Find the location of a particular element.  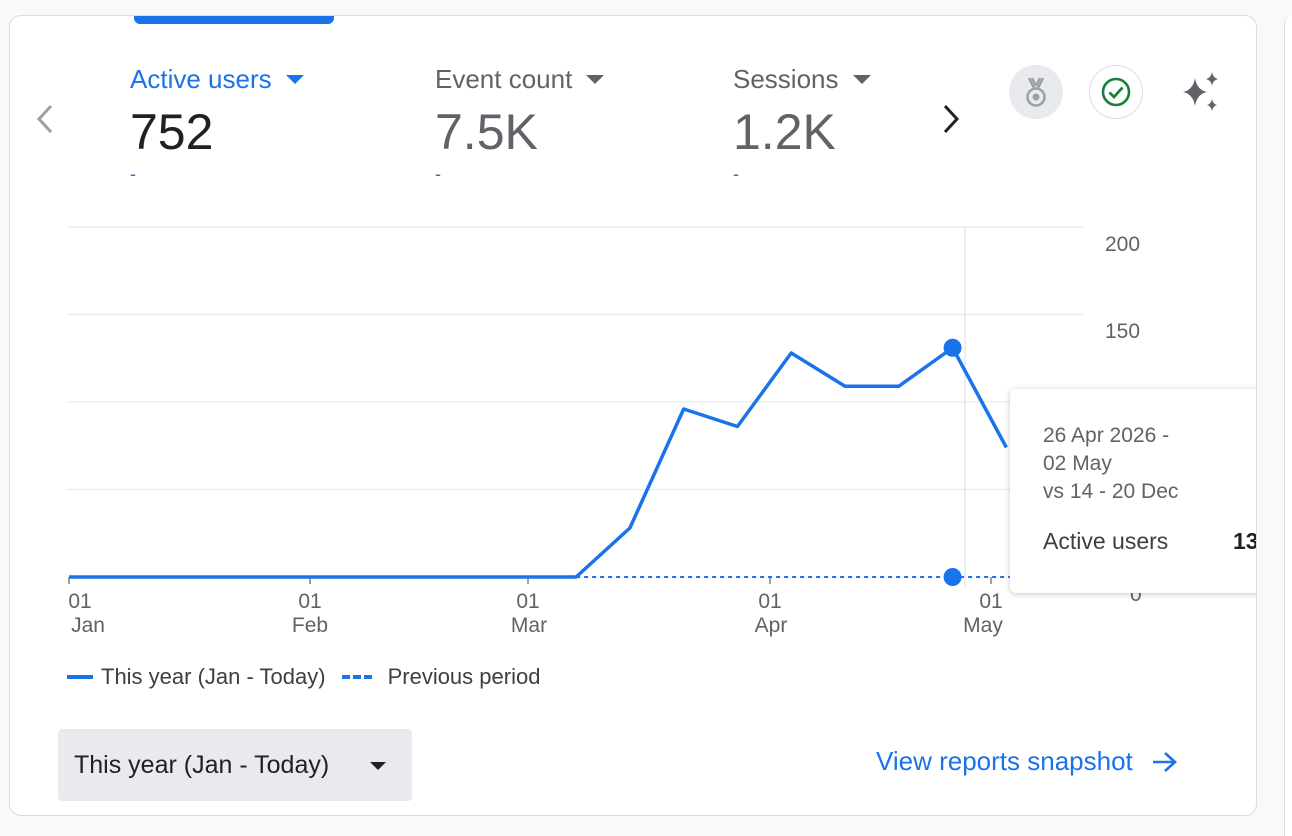

adjacent-card-edge is located at coordinates (1288, 426).